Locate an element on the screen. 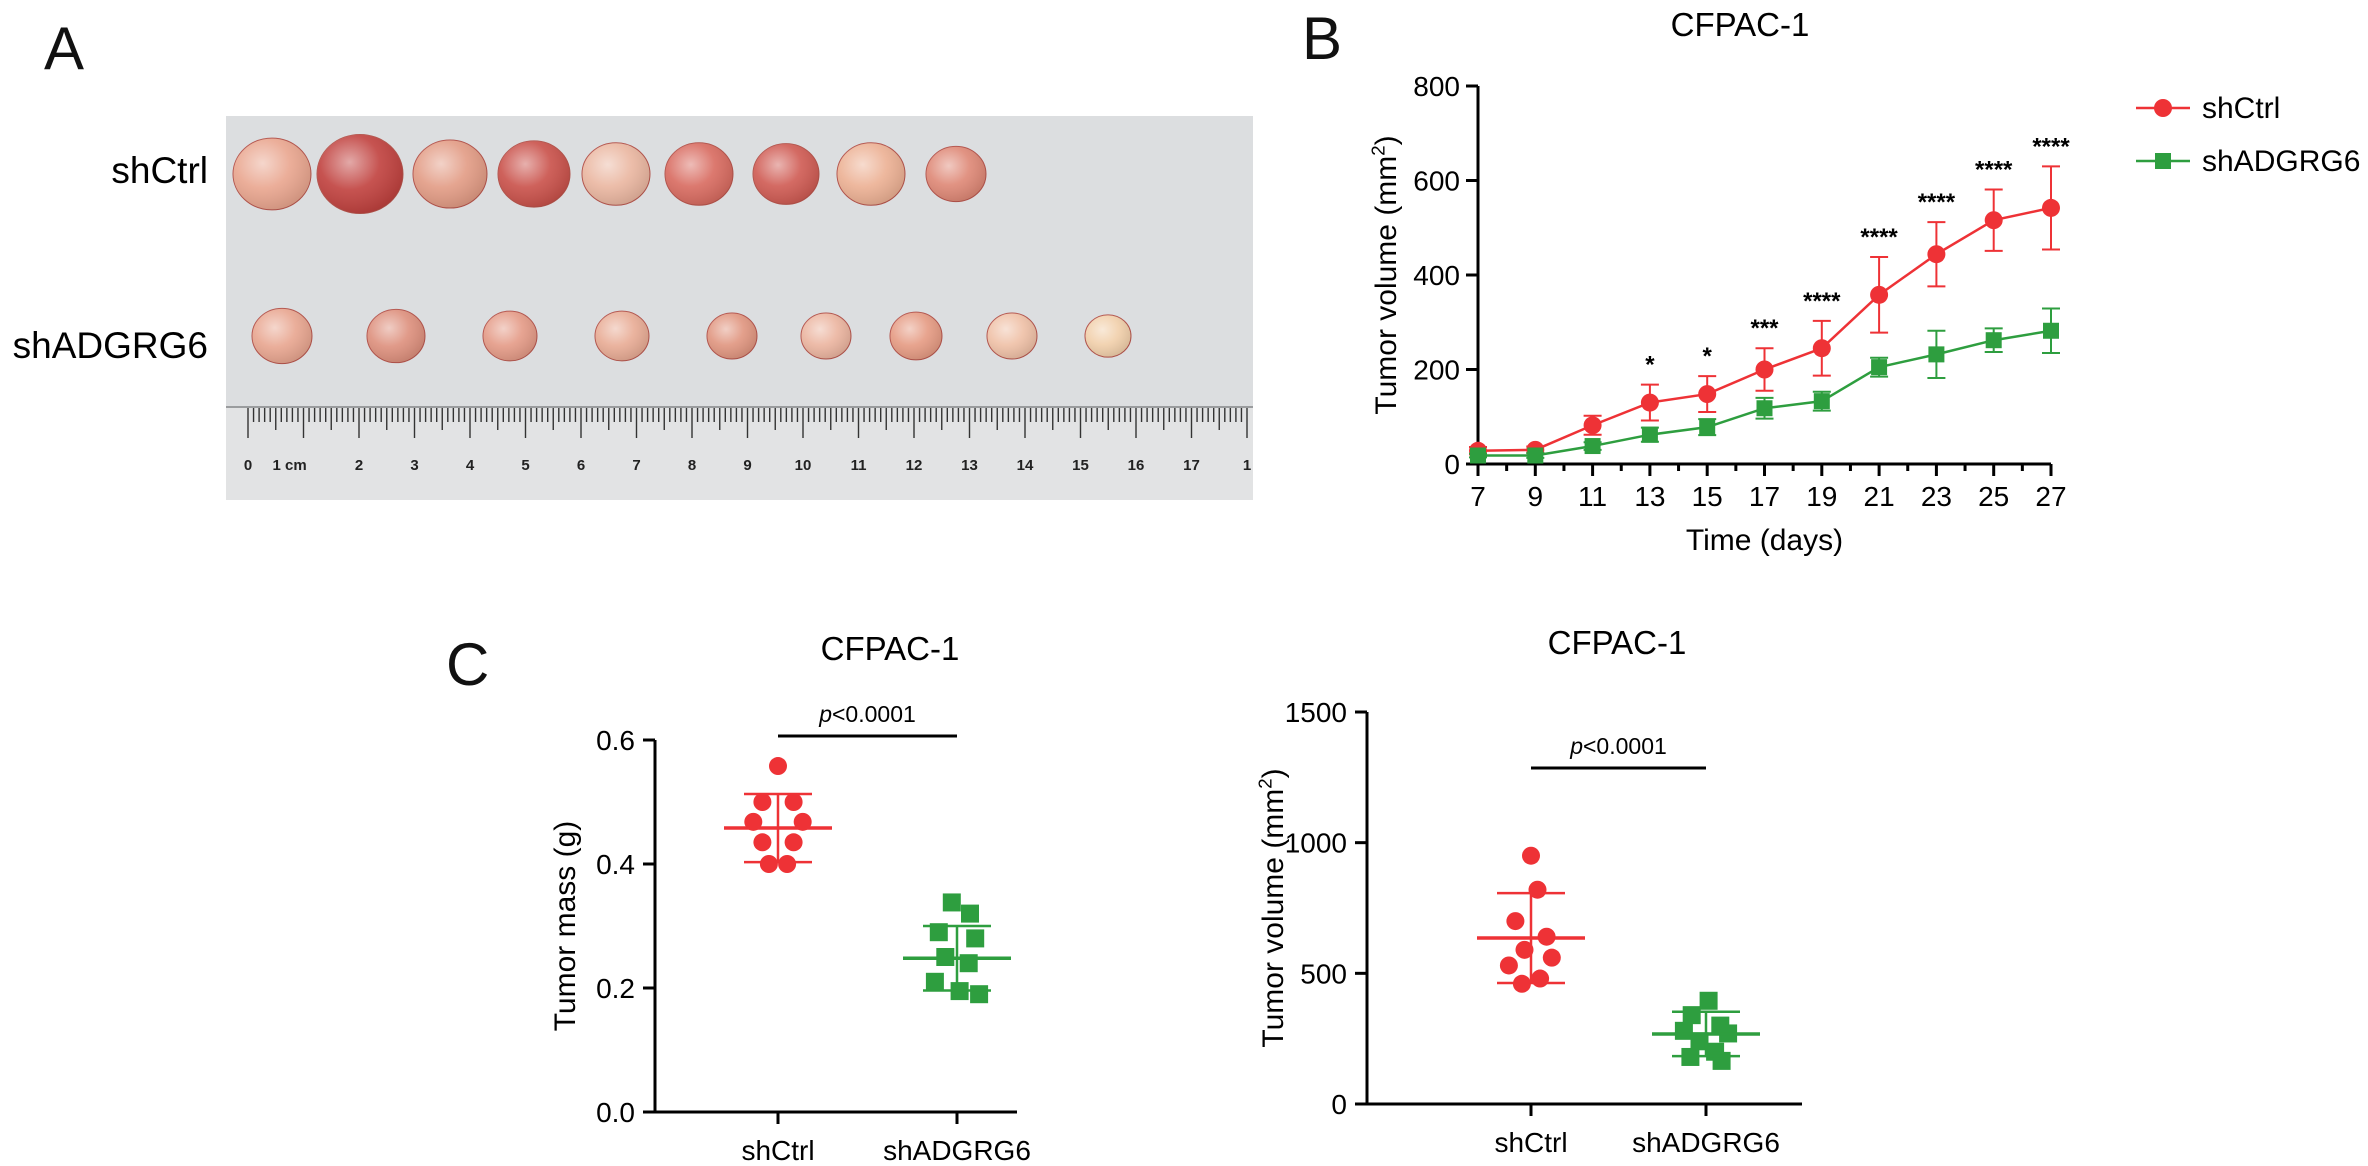  ruler-label: 11 is located at coordinates (859, 465).